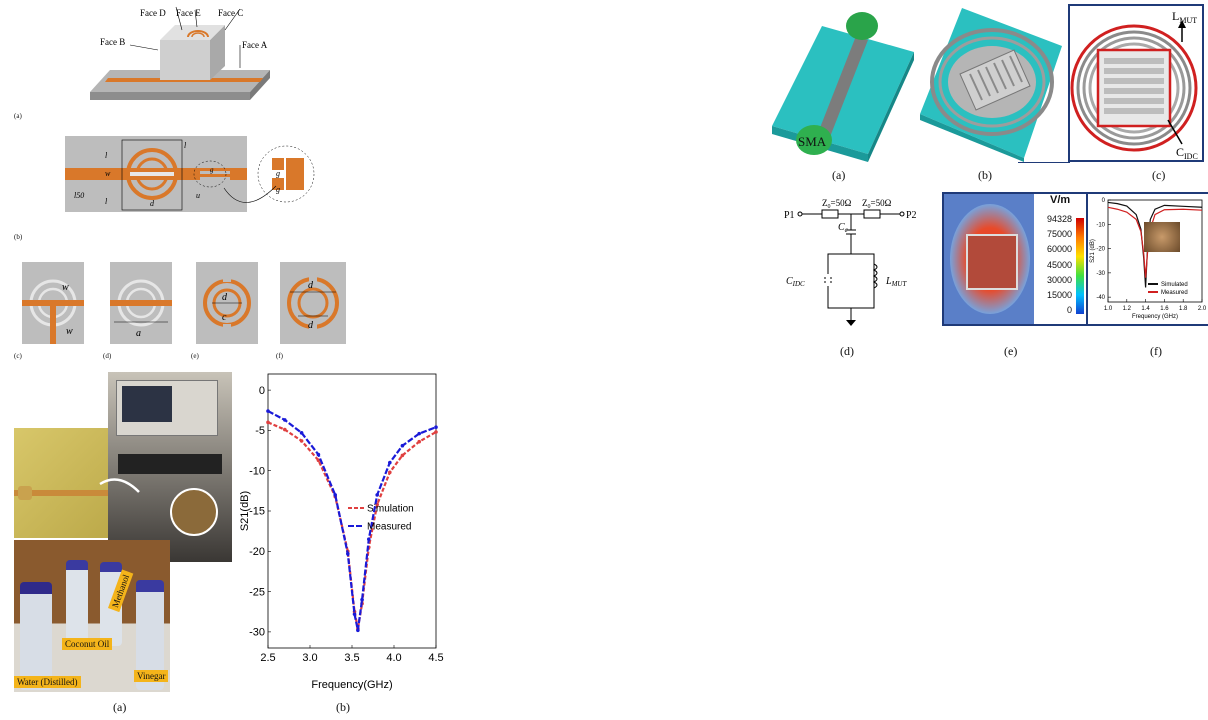  I want to click on face-e-label: Face E, so click(188, 13).